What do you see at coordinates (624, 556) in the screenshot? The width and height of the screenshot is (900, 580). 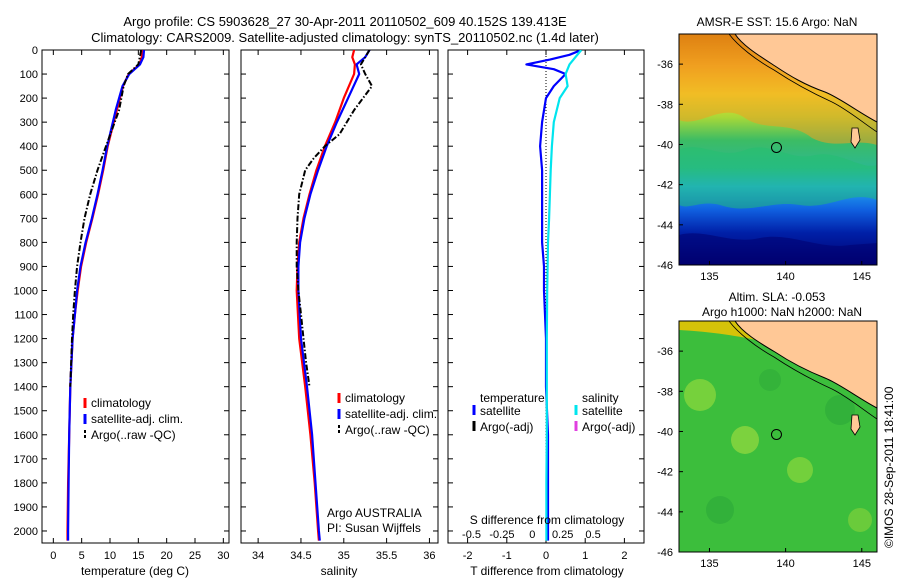 I see `x-tick-label: 2` at bounding box center [624, 556].